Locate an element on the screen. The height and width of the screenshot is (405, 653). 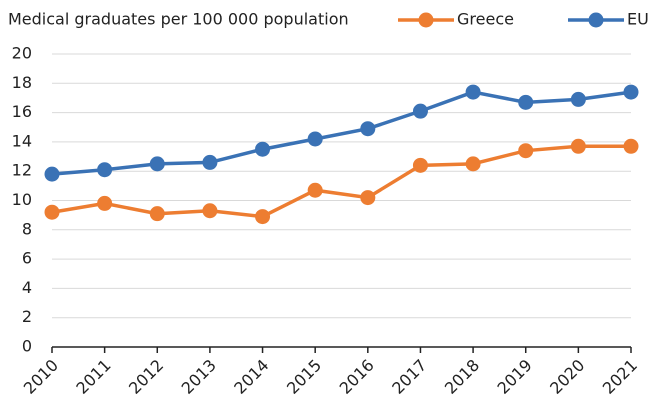
y-tick-label: 18 is located at coordinates (22, 82).